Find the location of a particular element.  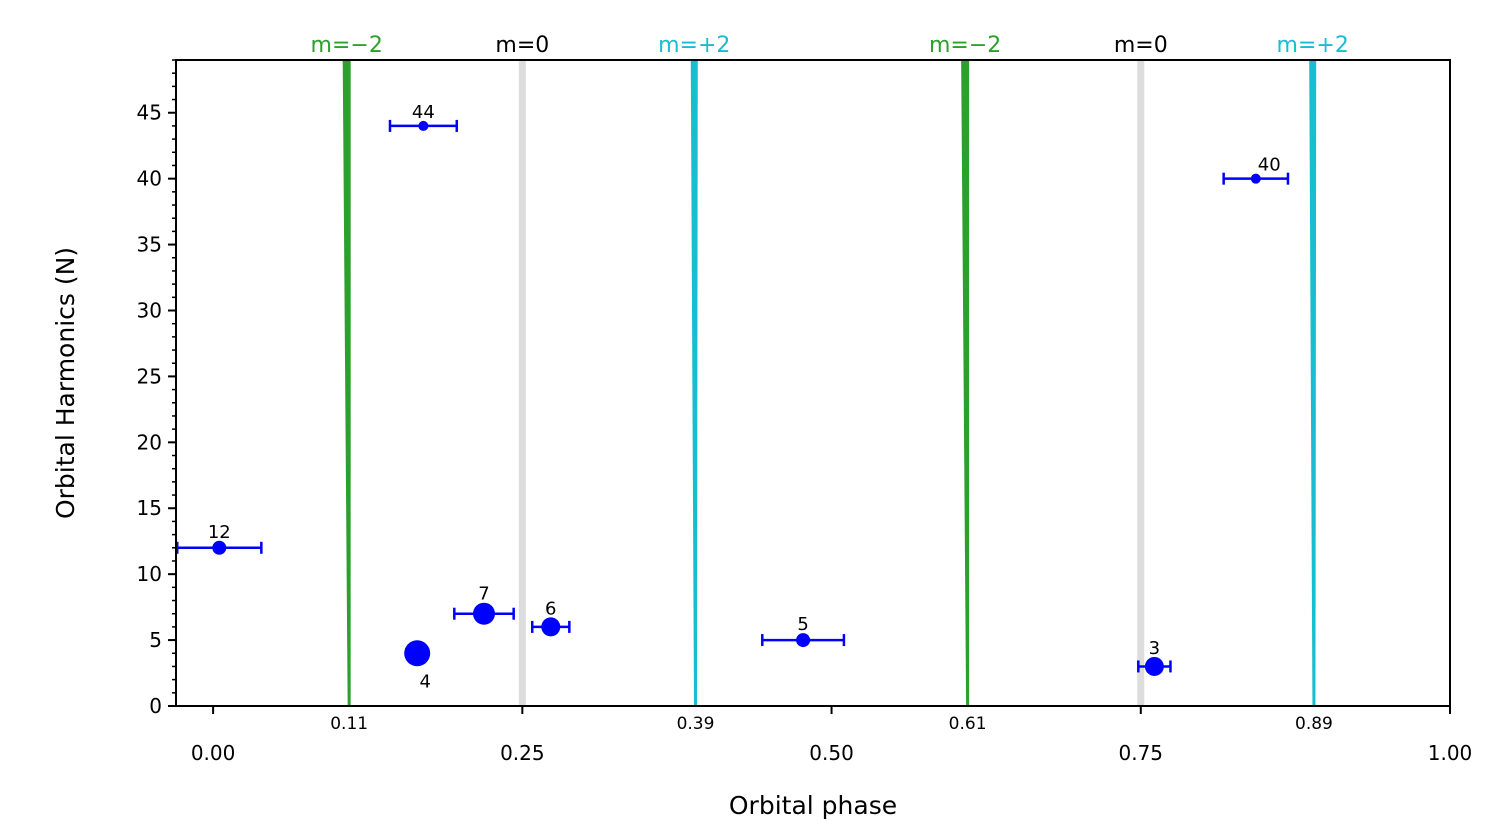

mode-label-3: m=−2 is located at coordinates (965, 45).